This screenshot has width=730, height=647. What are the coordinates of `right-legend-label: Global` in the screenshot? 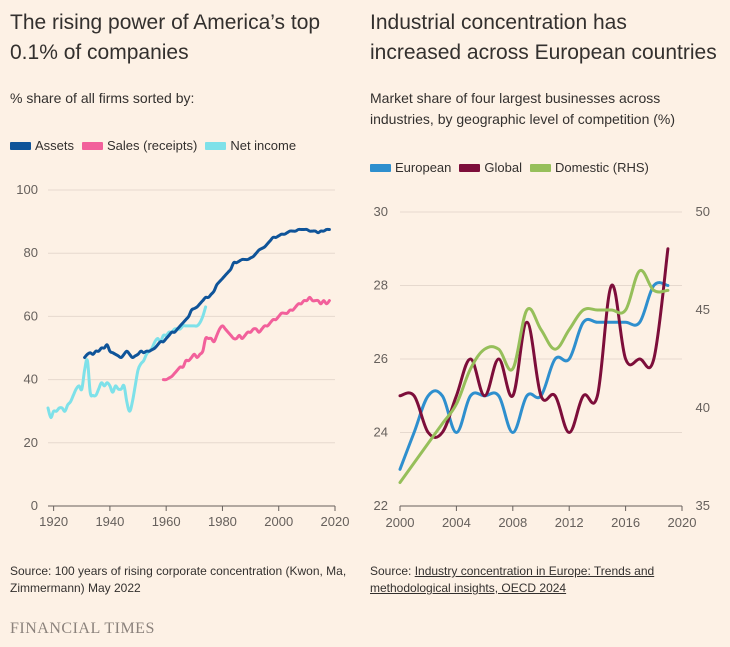 It's located at (503, 167).